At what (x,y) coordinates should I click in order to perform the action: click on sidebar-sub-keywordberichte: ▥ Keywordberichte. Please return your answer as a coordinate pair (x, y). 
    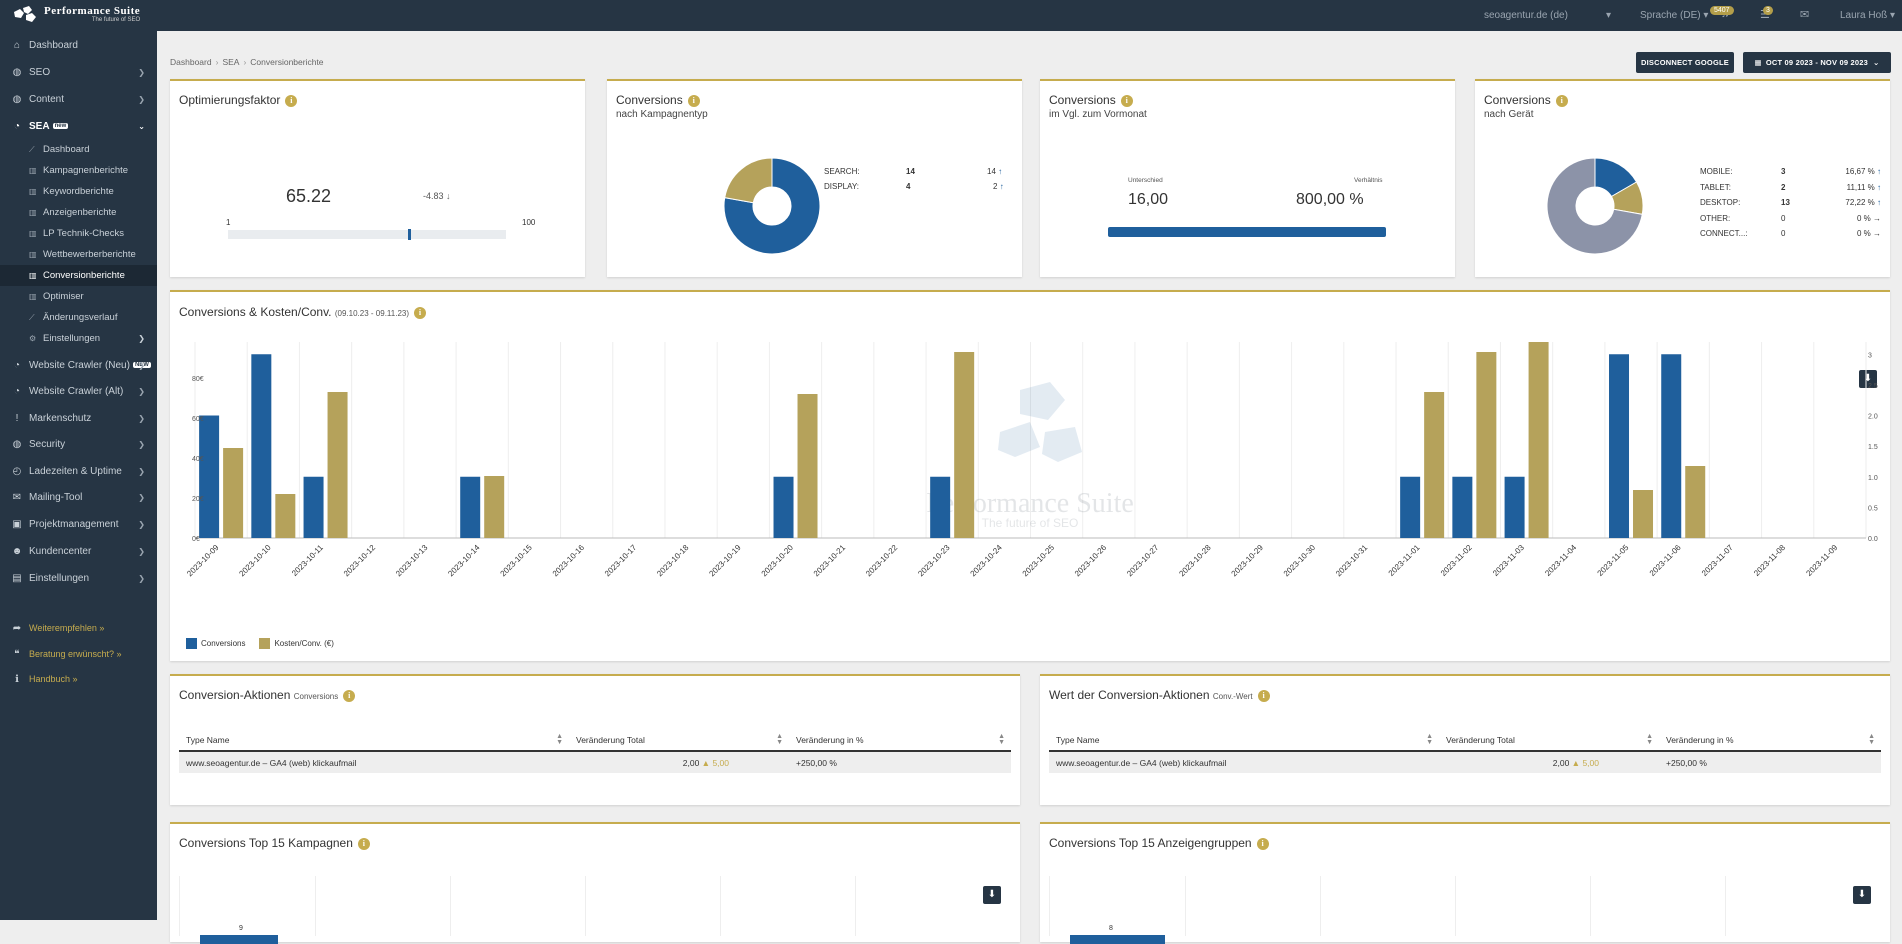
    Looking at the image, I should click on (78, 191).